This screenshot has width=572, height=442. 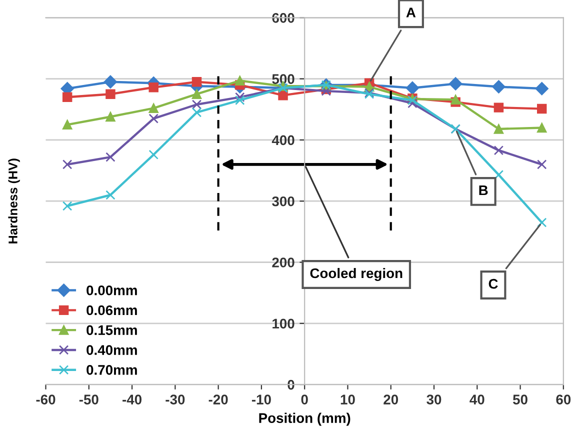 I want to click on annotation: A, so click(x=411, y=13).